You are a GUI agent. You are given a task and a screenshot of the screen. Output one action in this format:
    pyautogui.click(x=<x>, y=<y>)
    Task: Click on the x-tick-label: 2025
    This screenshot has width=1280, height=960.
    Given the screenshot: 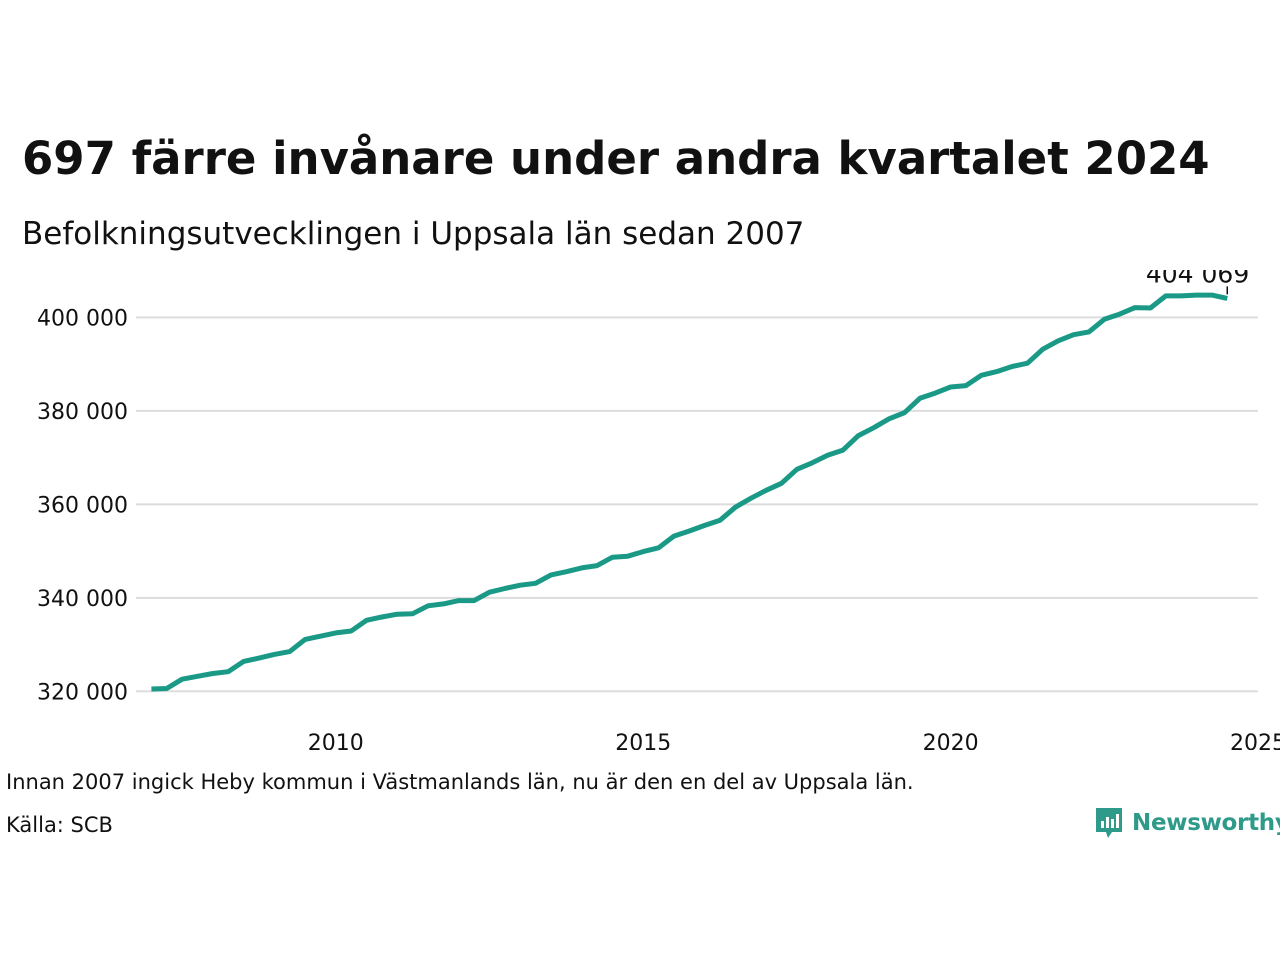 What is the action you would take?
    pyautogui.click(x=1255, y=740)
    